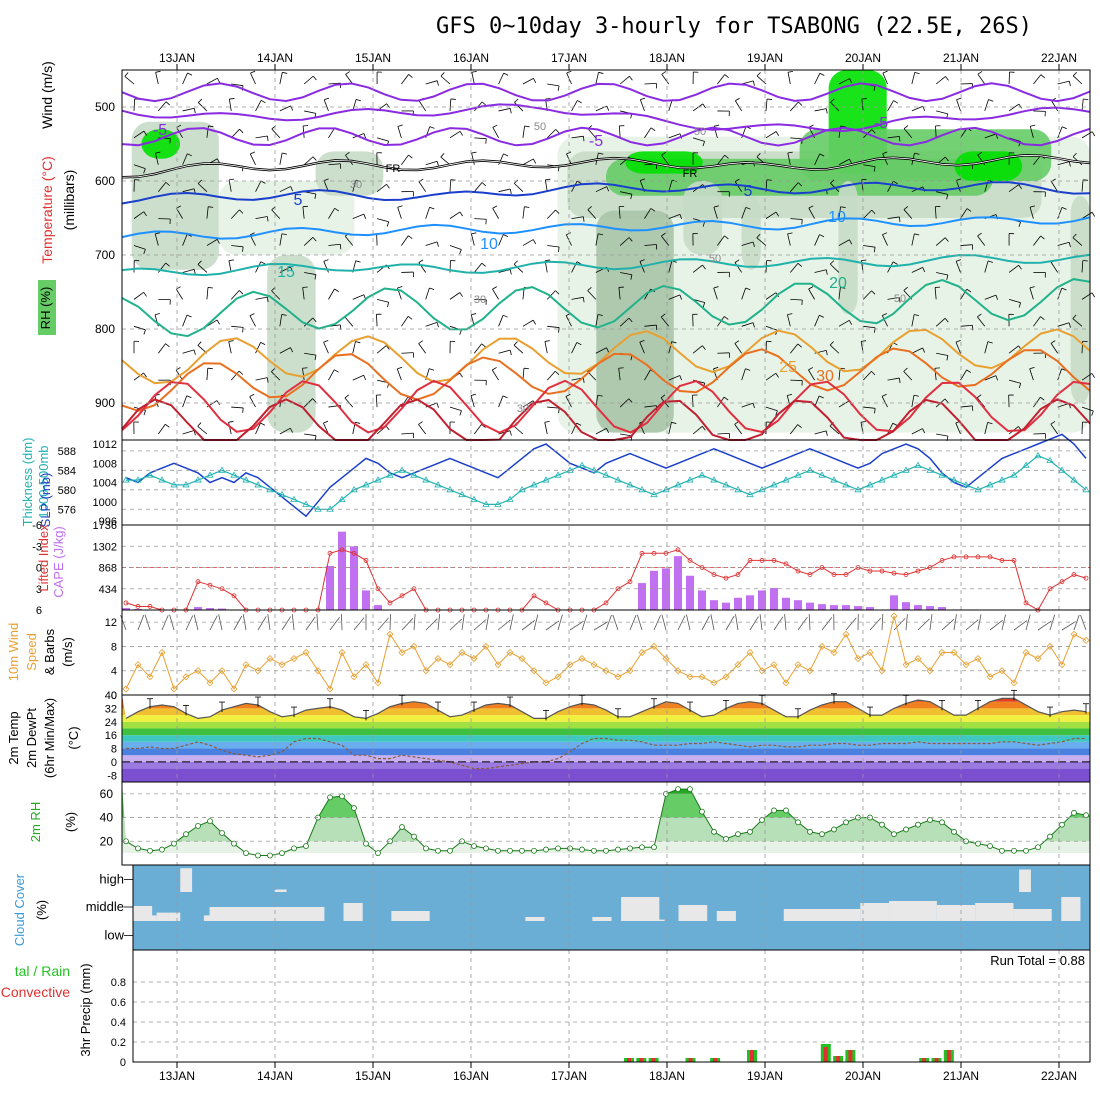  Describe the element at coordinates (356, 185) in the screenshot. I see `contour-label: 30` at that location.